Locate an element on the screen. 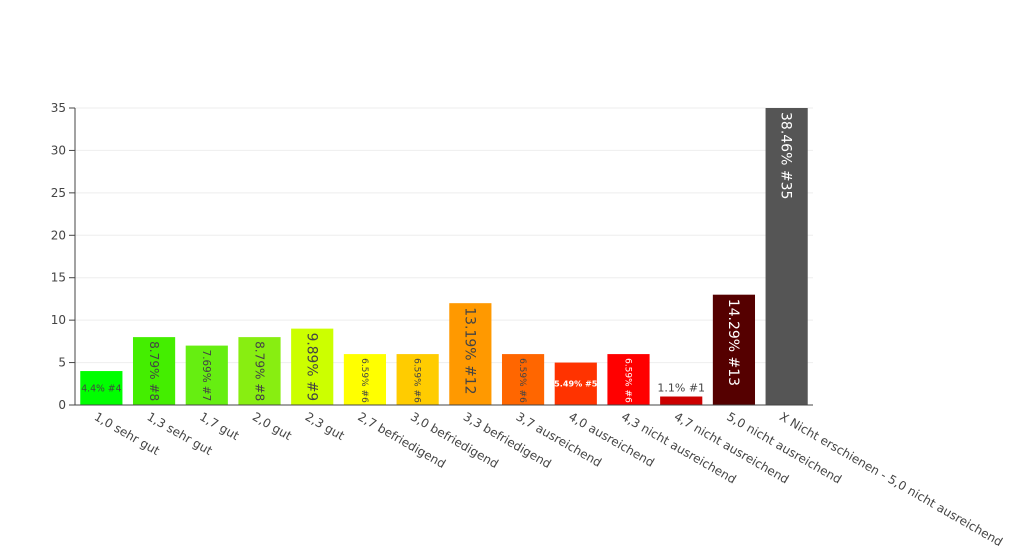 The width and height of the screenshot is (1024, 560). bar-label-1: 4.4% #4 is located at coordinates (101, 388).